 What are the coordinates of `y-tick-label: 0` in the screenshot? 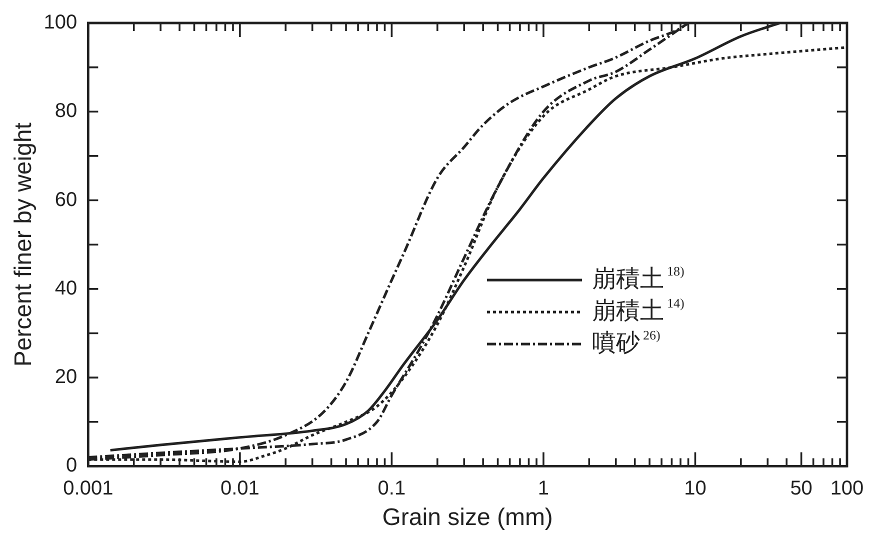 It's located at (72, 465).